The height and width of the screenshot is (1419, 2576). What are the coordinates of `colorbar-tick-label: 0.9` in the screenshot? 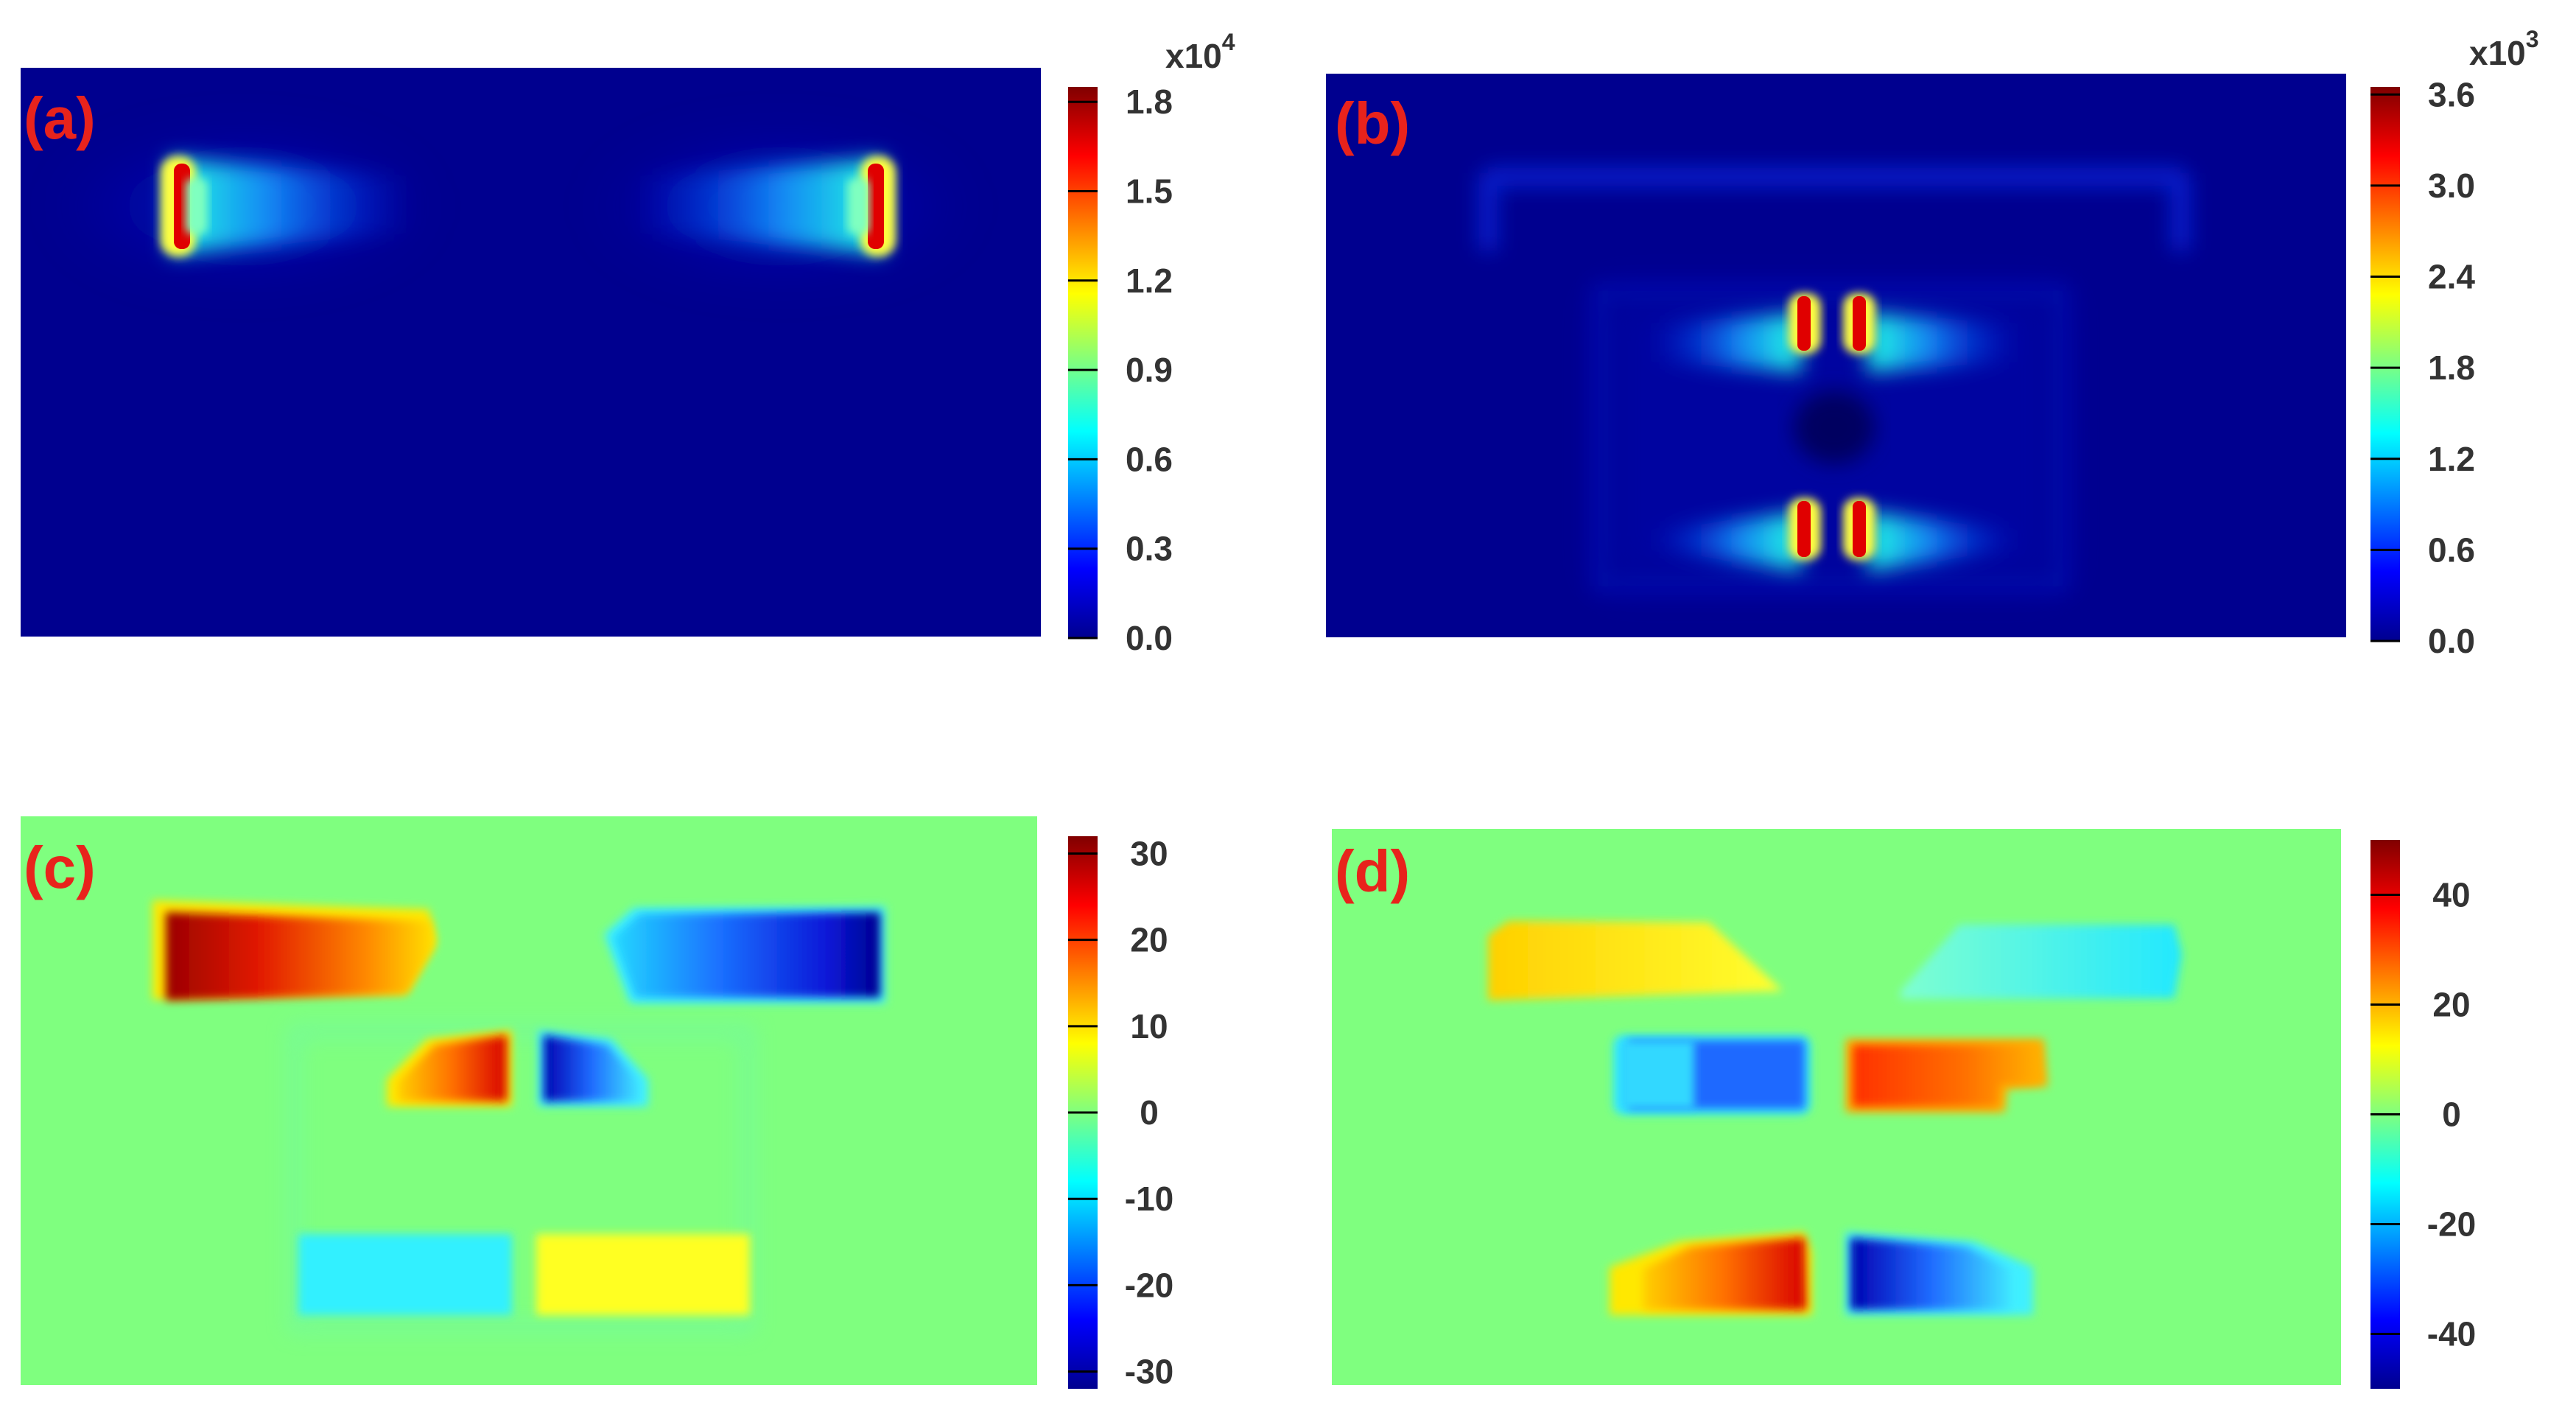 It's located at (1149, 370).